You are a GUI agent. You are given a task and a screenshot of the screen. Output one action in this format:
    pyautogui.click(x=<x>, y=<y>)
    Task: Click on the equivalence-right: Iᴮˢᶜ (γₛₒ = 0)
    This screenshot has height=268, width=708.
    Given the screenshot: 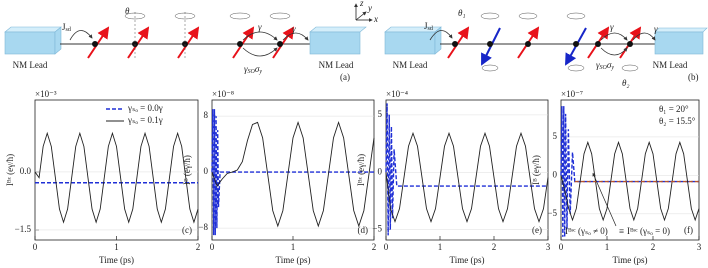 What is the action you would take?
    pyautogui.click(x=648, y=231)
    